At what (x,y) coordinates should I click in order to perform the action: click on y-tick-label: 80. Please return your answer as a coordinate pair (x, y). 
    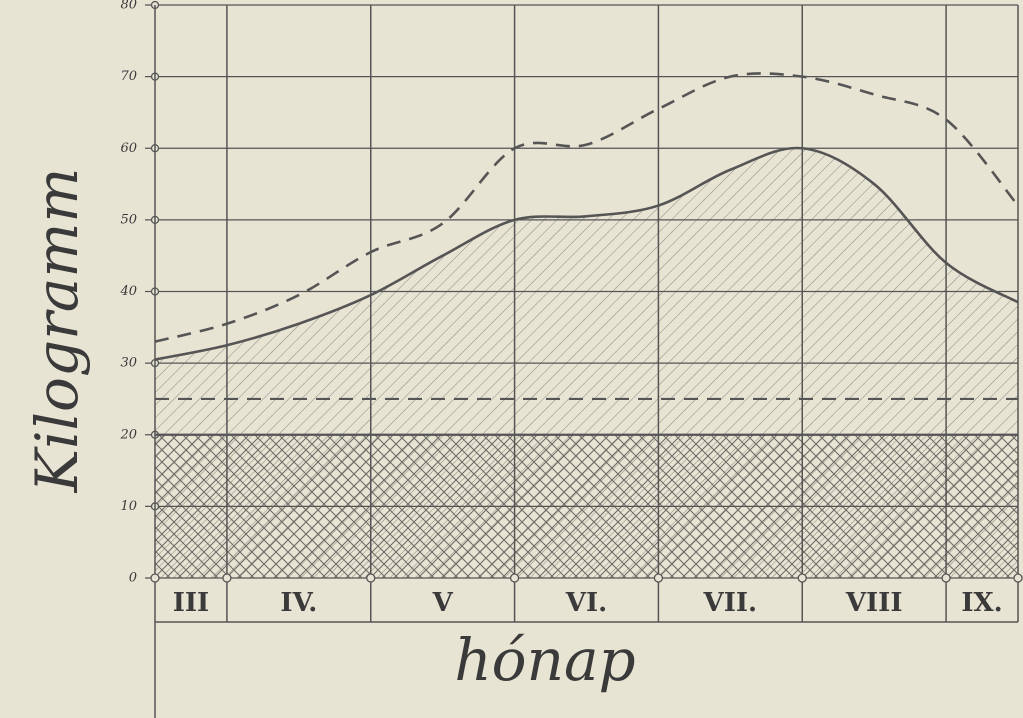
    Looking at the image, I should click on (128, 6).